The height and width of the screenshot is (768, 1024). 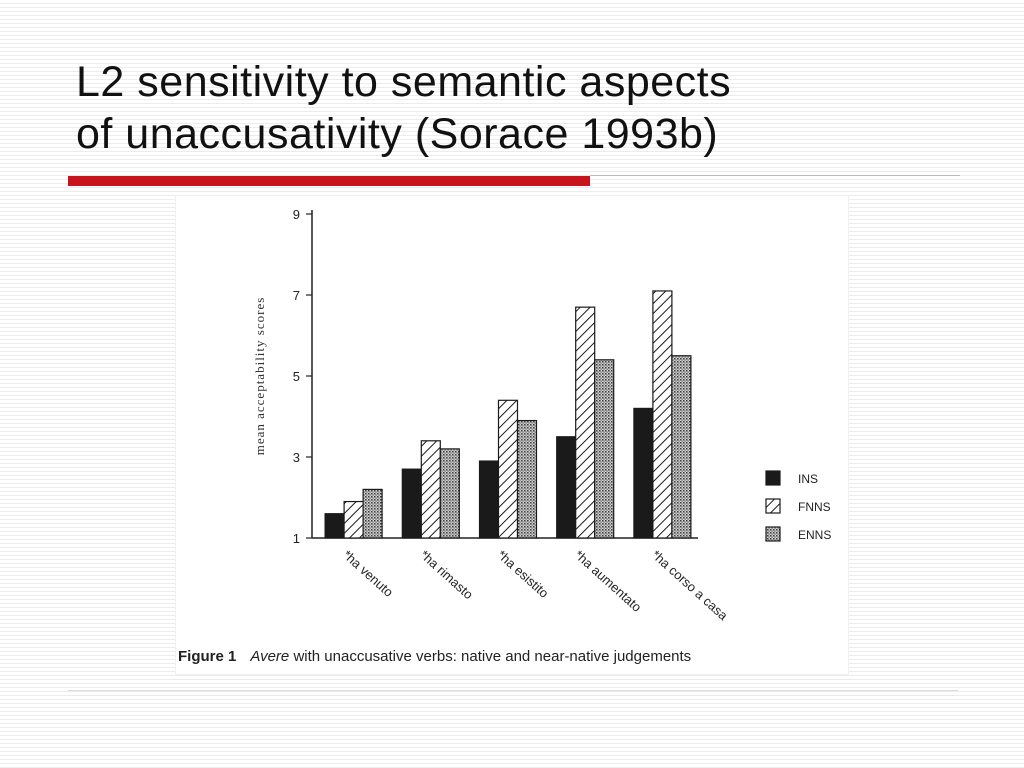 I want to click on figure-caption-italic: Avere, so click(x=270, y=656).